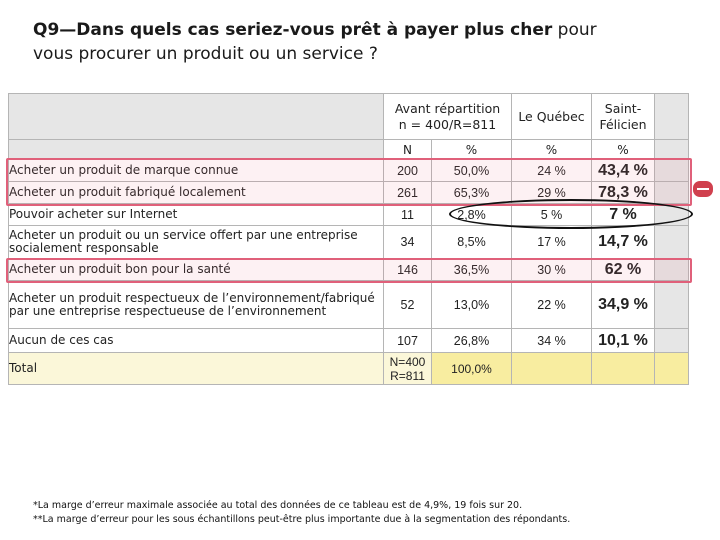 Image resolution: width=720 pixels, height=540 pixels. What do you see at coordinates (407, 340) in the screenshot?
I see `row-n: 107` at bounding box center [407, 340].